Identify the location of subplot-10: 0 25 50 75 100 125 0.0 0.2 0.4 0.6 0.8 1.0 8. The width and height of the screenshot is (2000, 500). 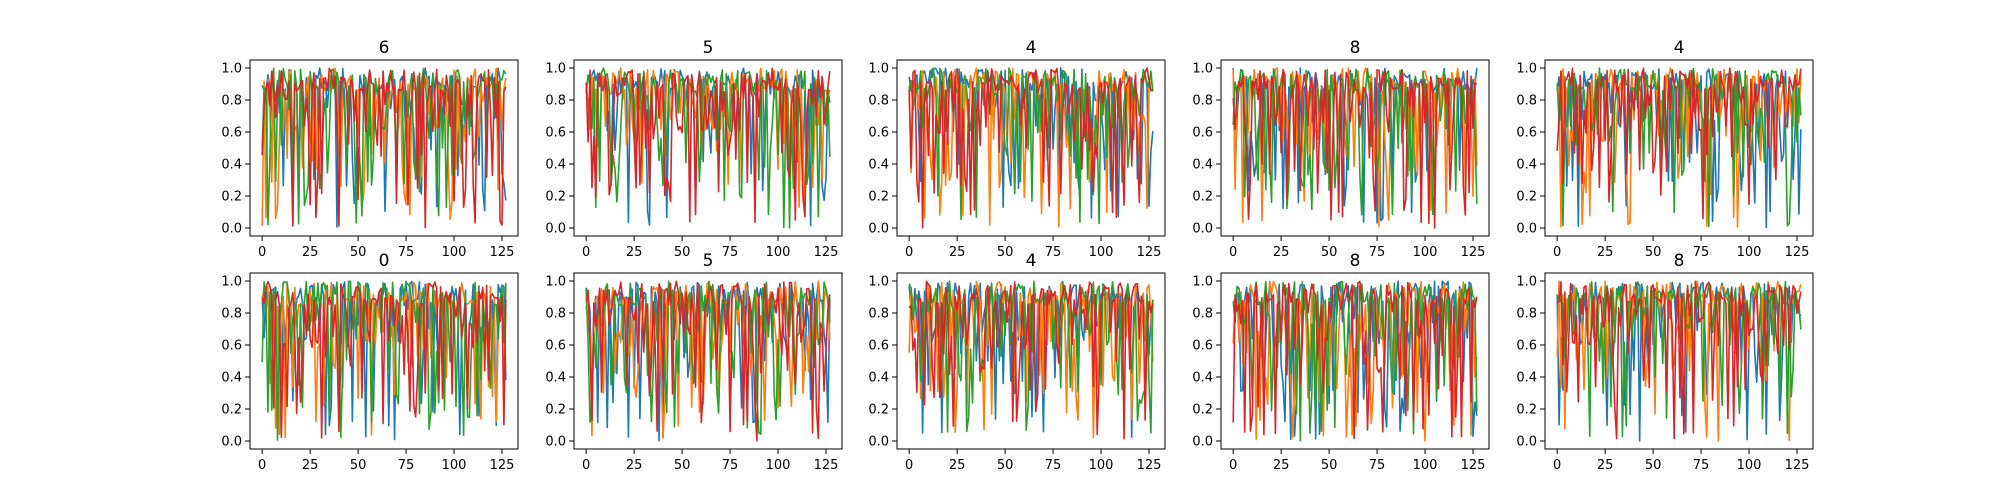
(1665, 362).